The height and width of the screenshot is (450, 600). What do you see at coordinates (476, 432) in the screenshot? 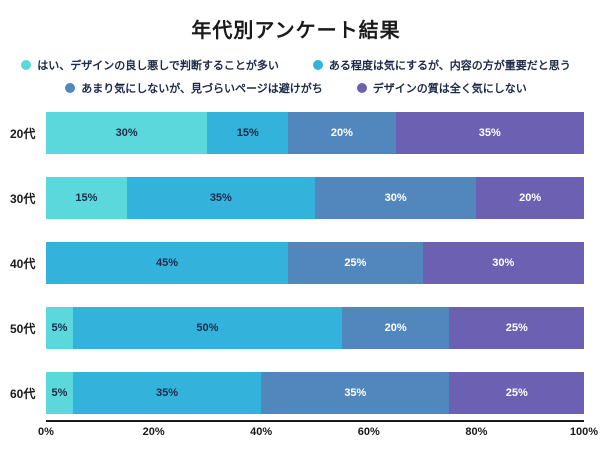
I see `x-tick-label: 80%` at bounding box center [476, 432].